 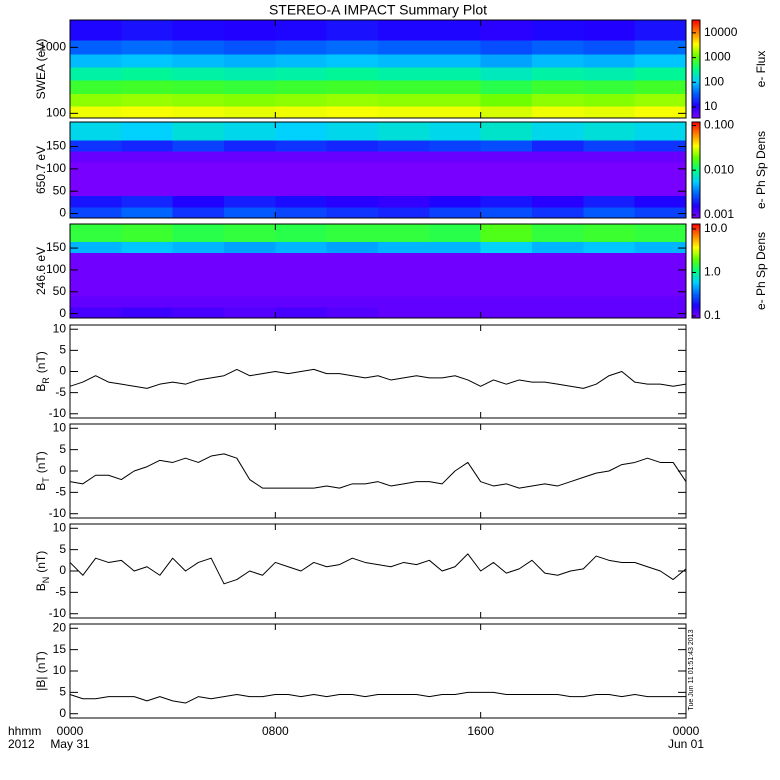 What do you see at coordinates (712, 272) in the screenshot?
I see `colorbar-tick-label: 1.0` at bounding box center [712, 272].